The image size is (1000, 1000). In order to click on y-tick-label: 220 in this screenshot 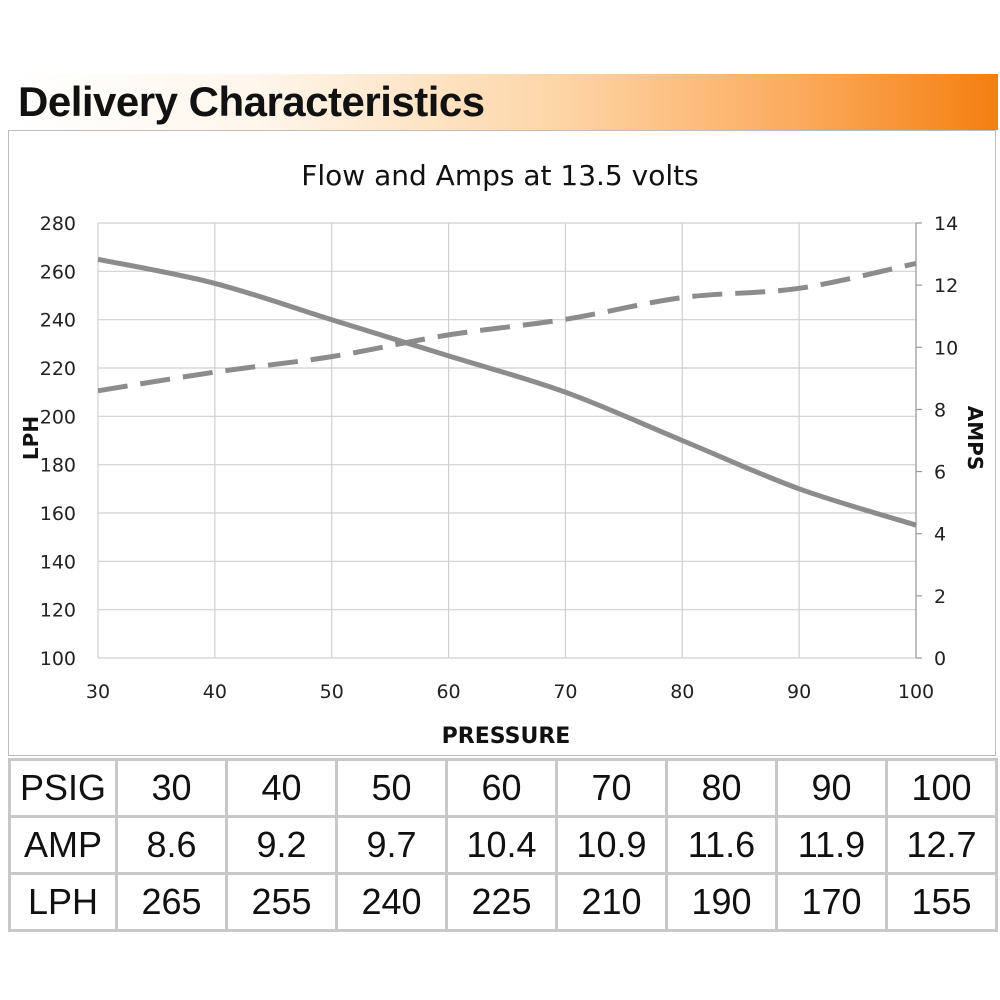, I will do `click(58, 369)`.